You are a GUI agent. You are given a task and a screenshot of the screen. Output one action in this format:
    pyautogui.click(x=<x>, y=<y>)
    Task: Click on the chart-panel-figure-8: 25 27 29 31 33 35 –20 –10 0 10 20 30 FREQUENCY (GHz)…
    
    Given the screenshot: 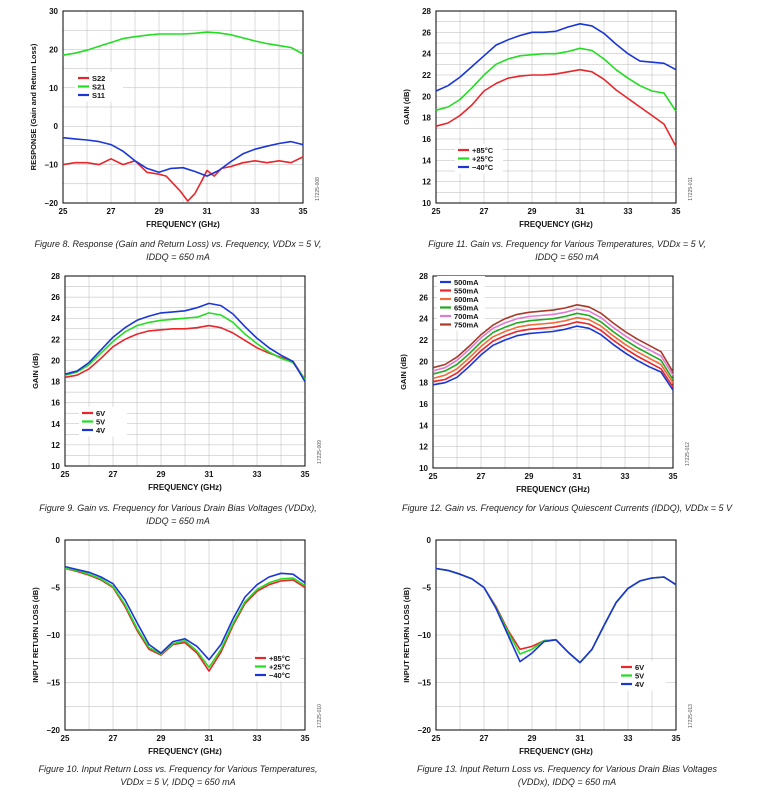 What is the action you would take?
    pyautogui.click(x=160, y=116)
    